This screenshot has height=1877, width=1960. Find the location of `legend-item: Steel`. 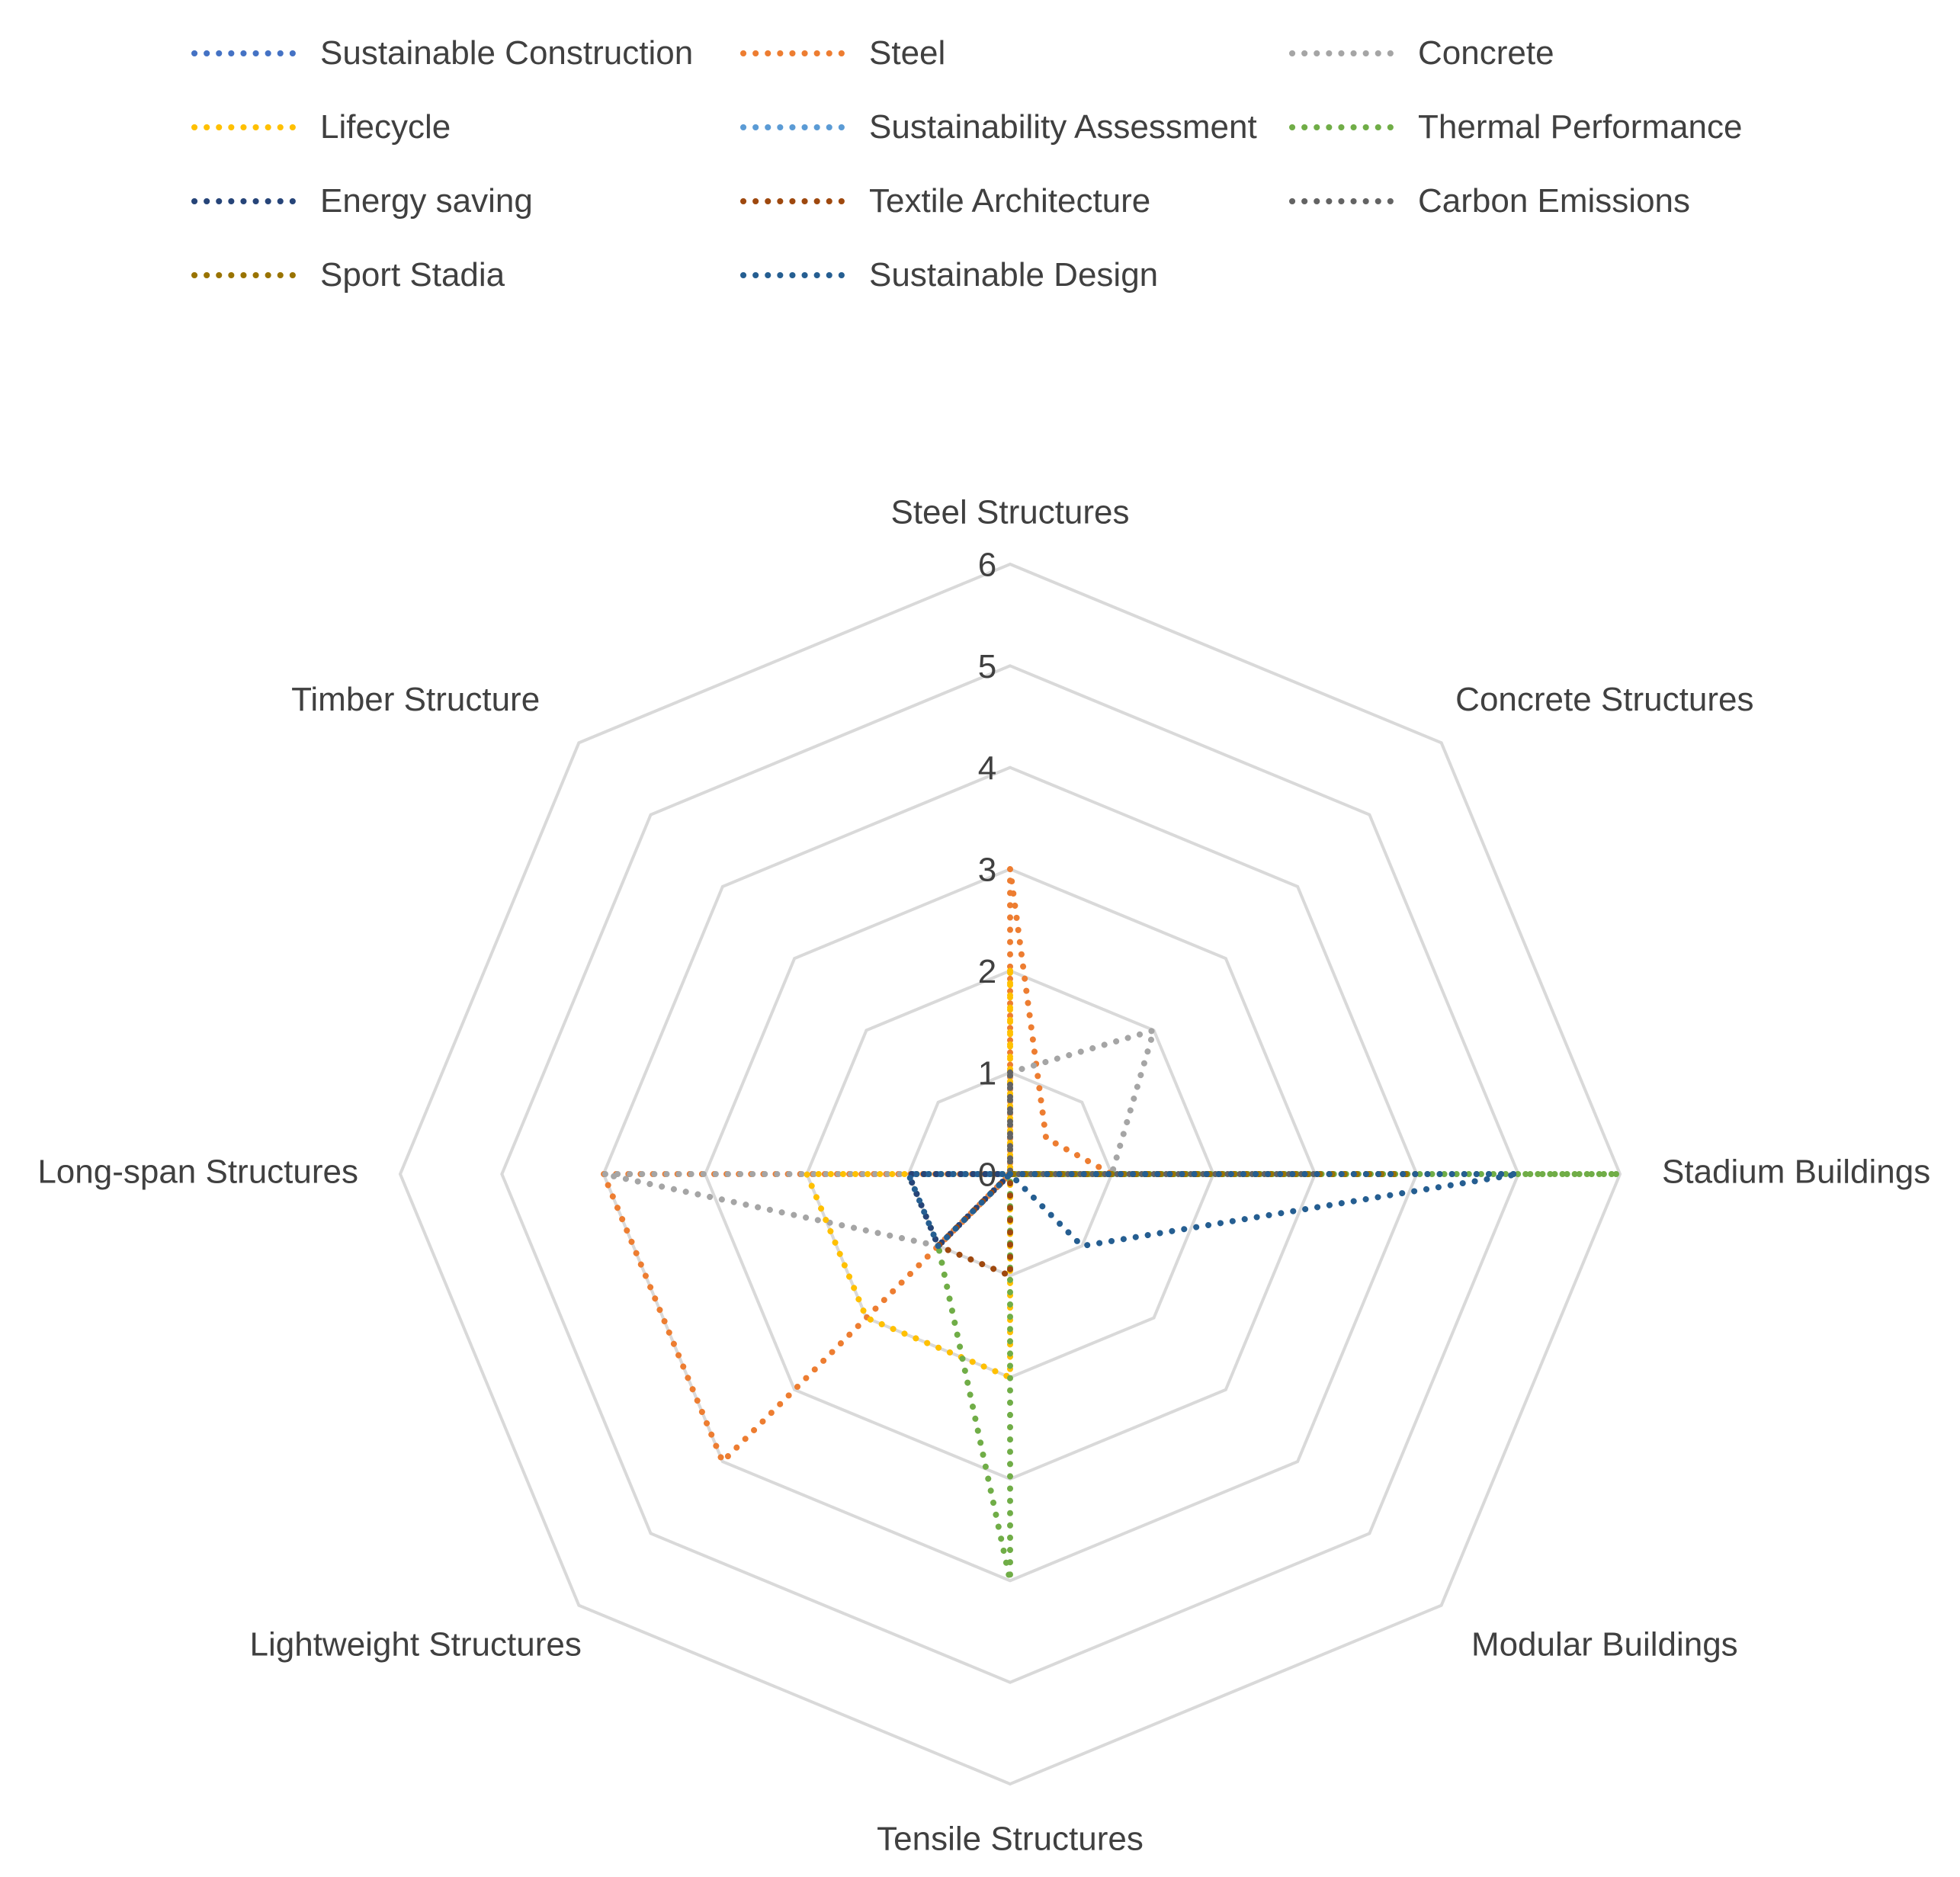

legend-item: Steel is located at coordinates (842, 53).